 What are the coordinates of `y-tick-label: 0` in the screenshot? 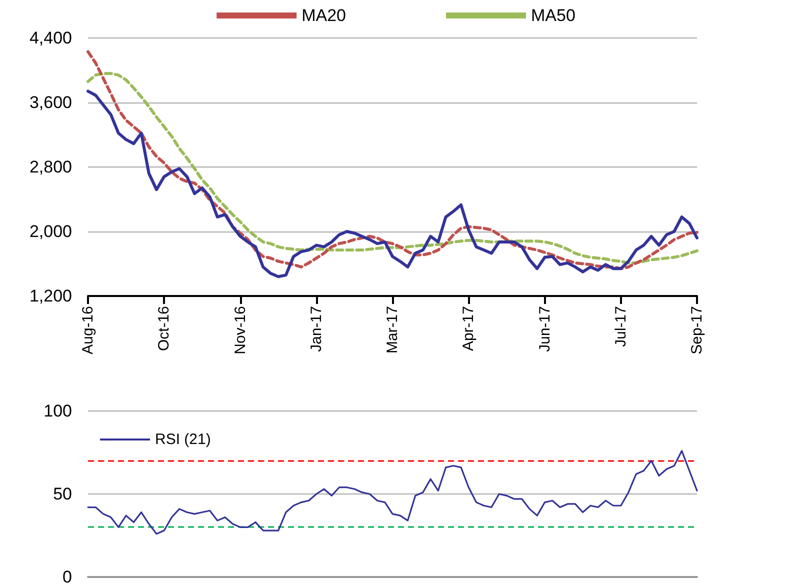 It's located at (67, 577).